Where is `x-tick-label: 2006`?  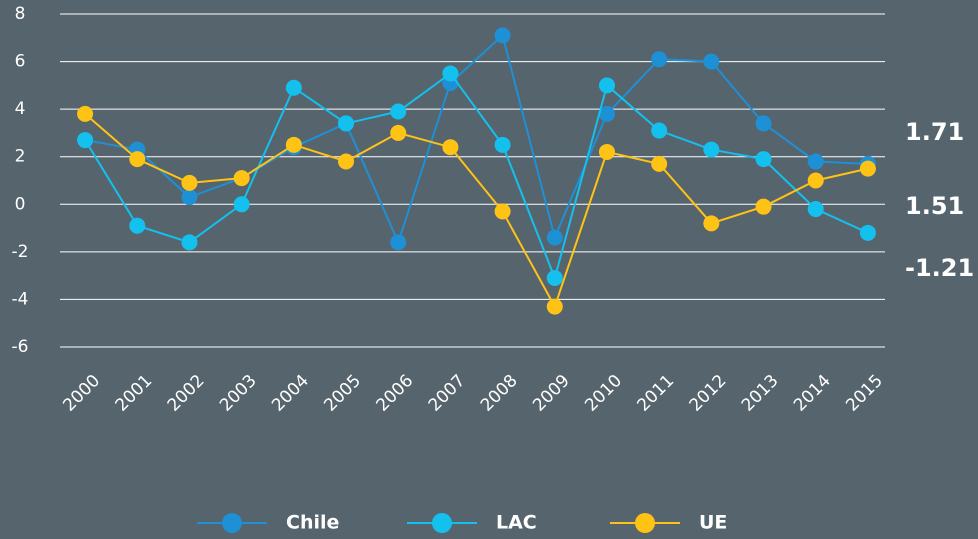
x-tick-label: 2006 is located at coordinates (395, 393).